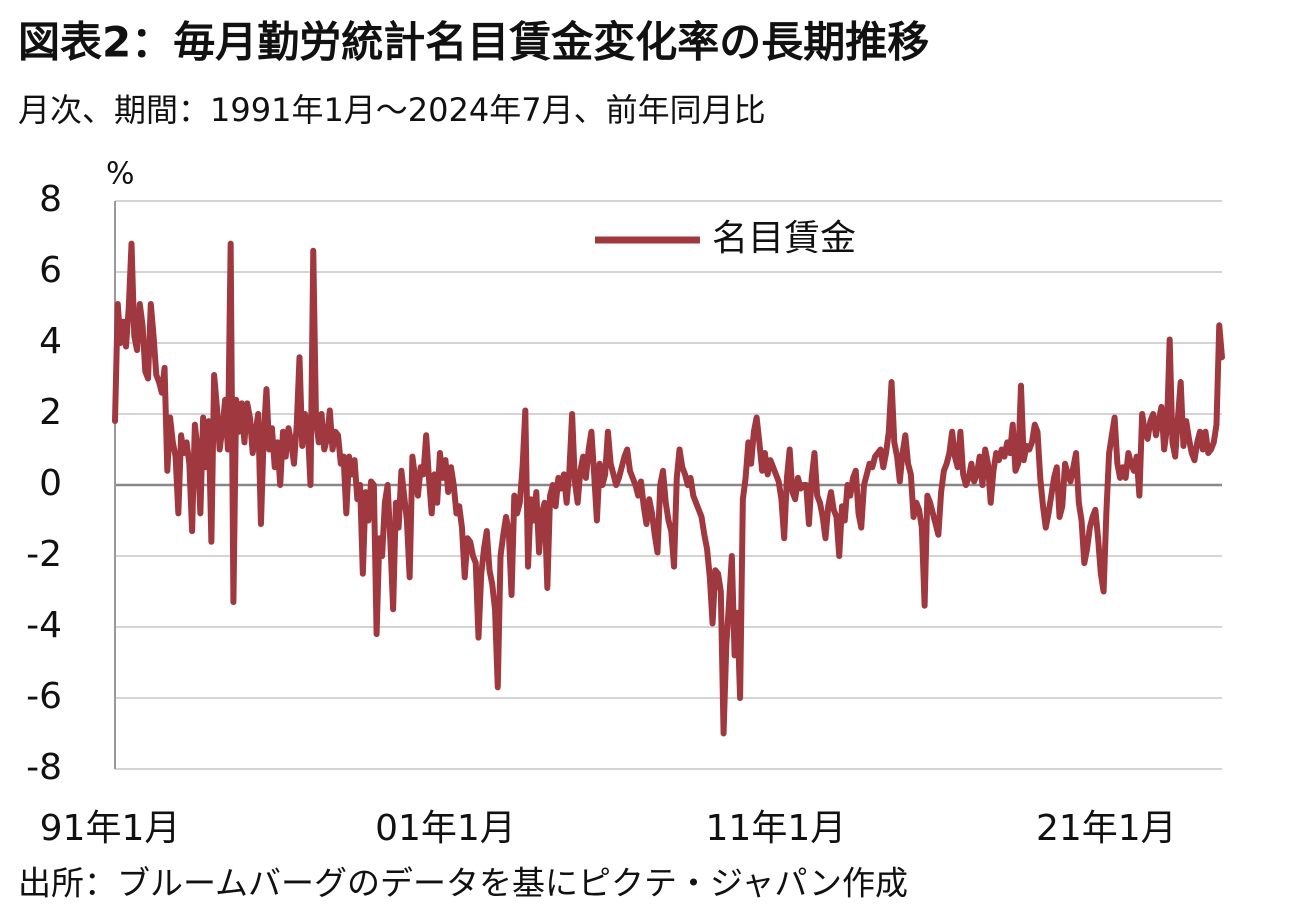 This screenshot has height=915, width=1296. Describe the element at coordinates (44, 554) in the screenshot. I see `y-tick-label: -2` at that location.